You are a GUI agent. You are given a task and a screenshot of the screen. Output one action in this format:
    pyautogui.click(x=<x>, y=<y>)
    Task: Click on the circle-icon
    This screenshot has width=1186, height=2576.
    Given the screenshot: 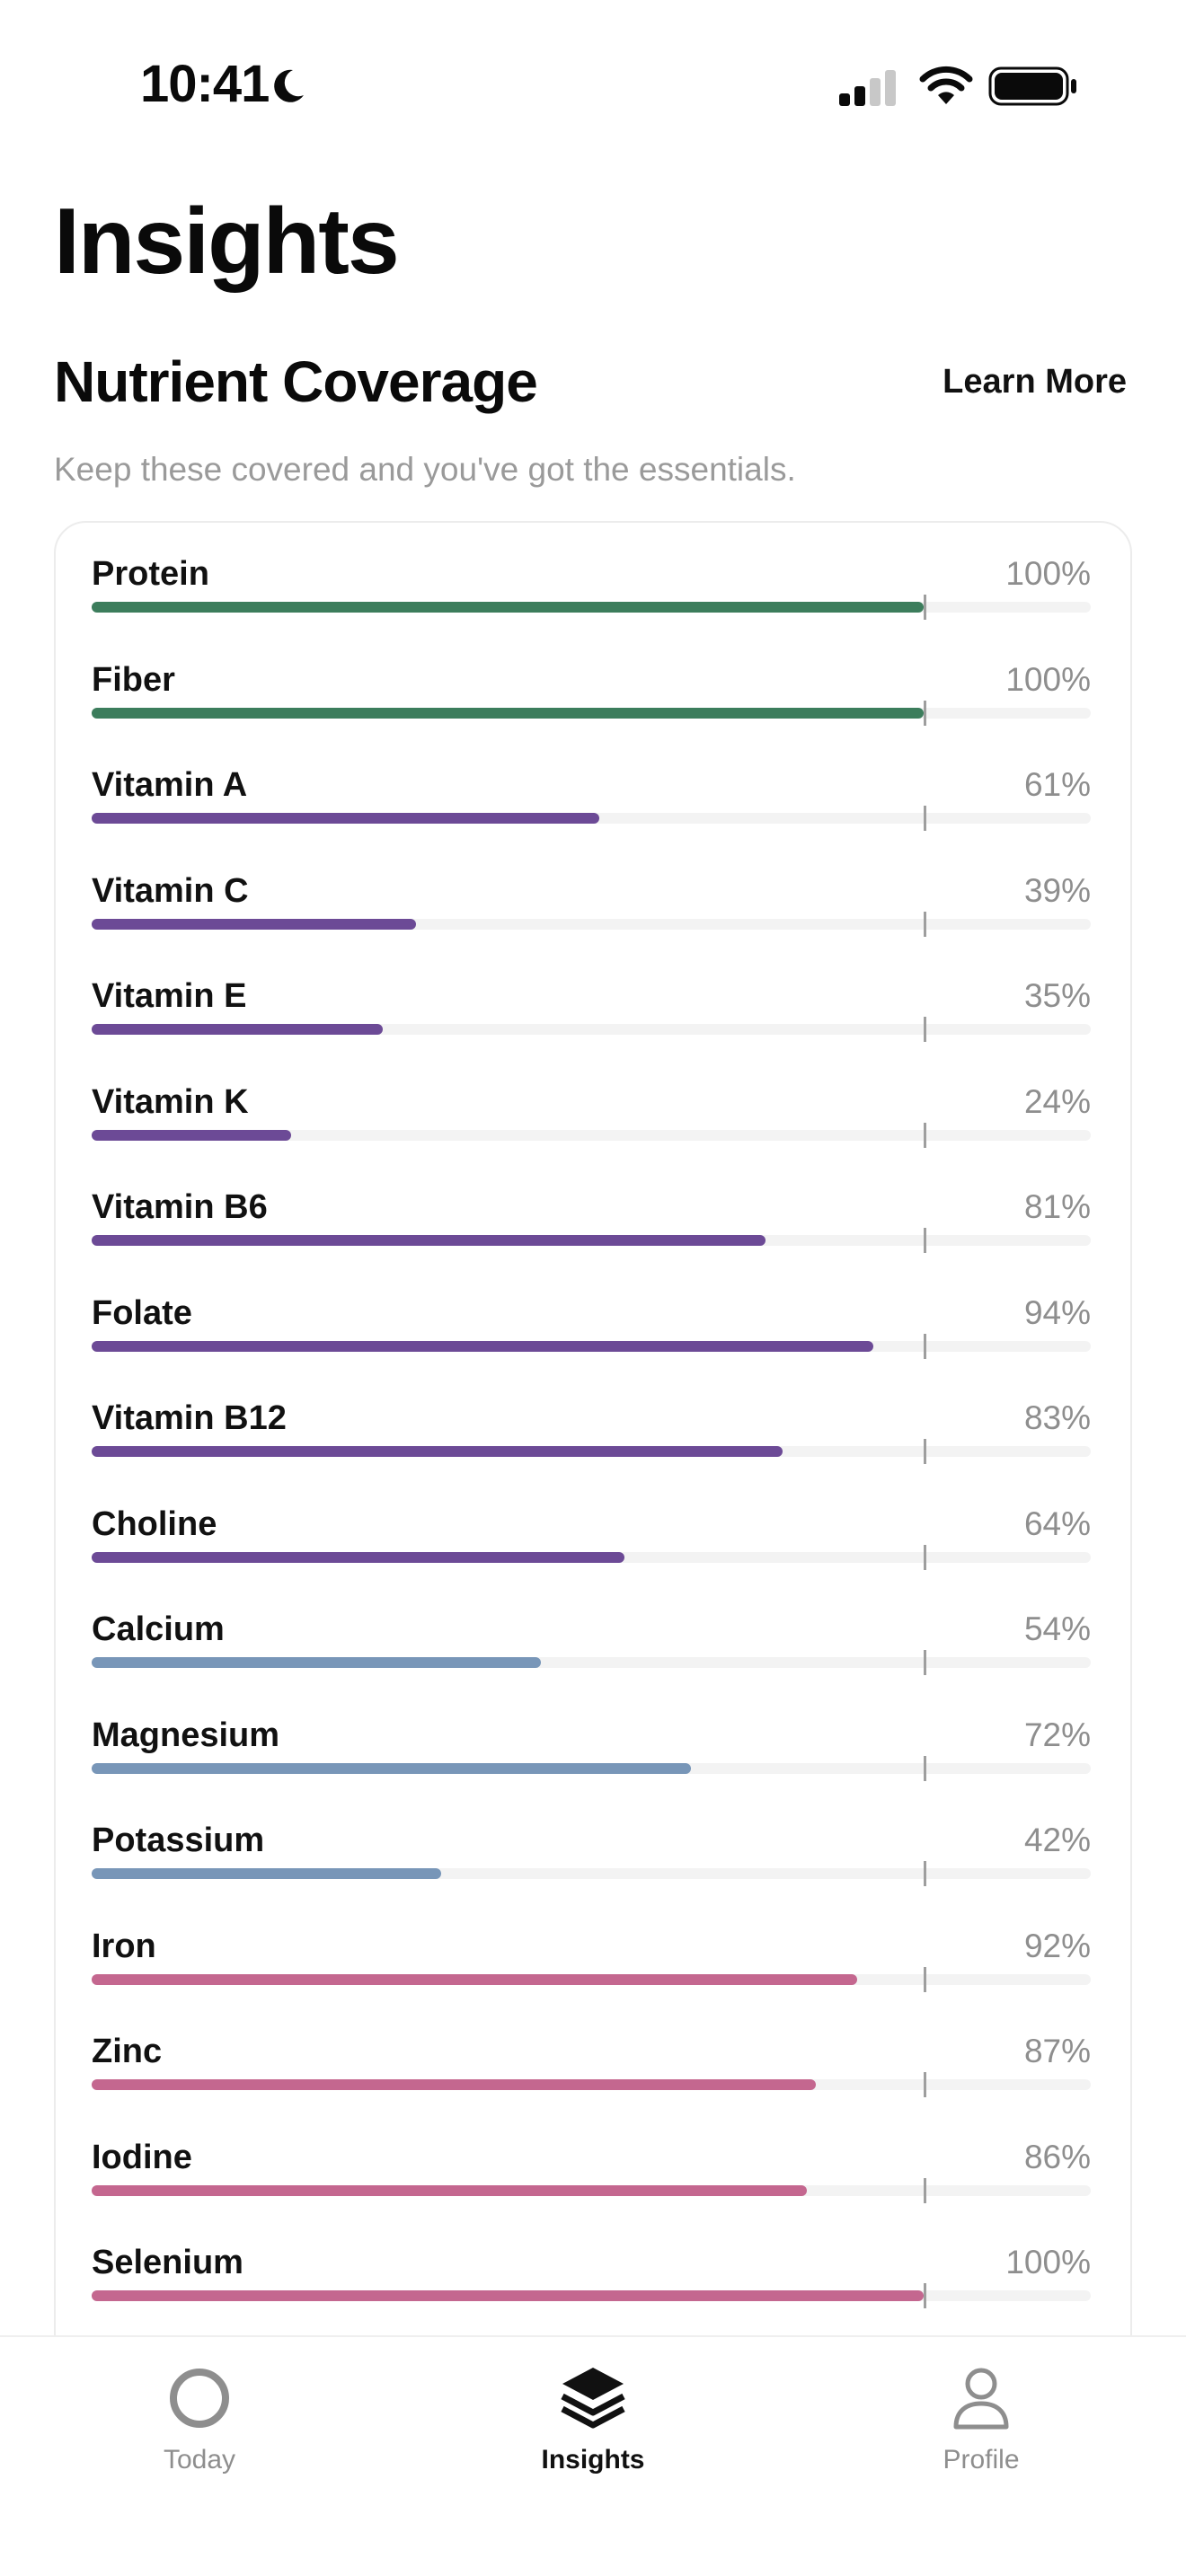 What is the action you would take?
    pyautogui.click(x=199, y=2398)
    